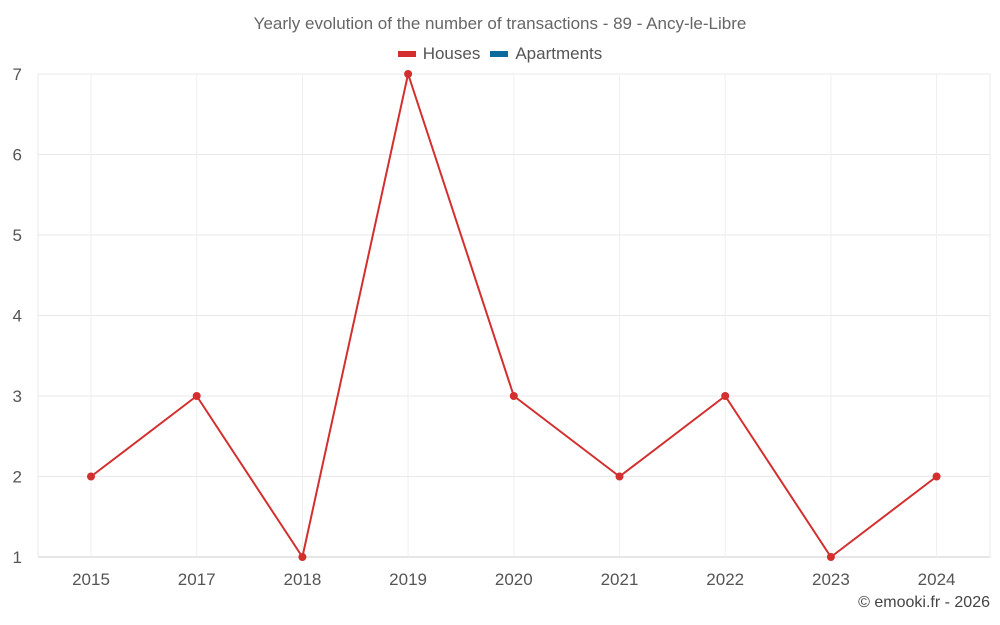  I want to click on x-tick-label: 2018, so click(302, 579).